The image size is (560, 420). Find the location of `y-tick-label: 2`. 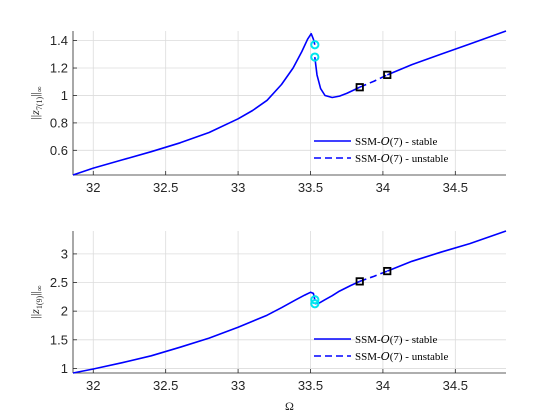

y-tick-label: 2 is located at coordinates (64, 311).